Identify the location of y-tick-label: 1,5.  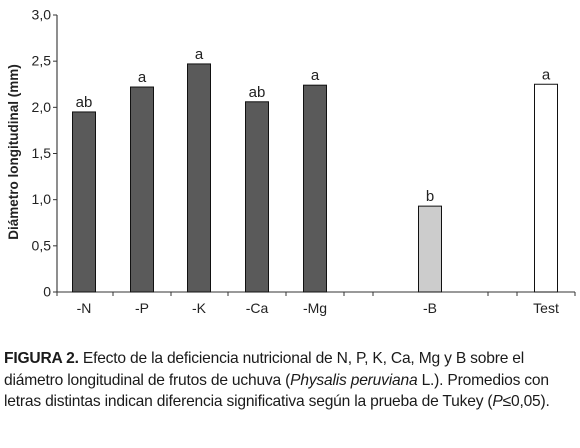
(42, 153).